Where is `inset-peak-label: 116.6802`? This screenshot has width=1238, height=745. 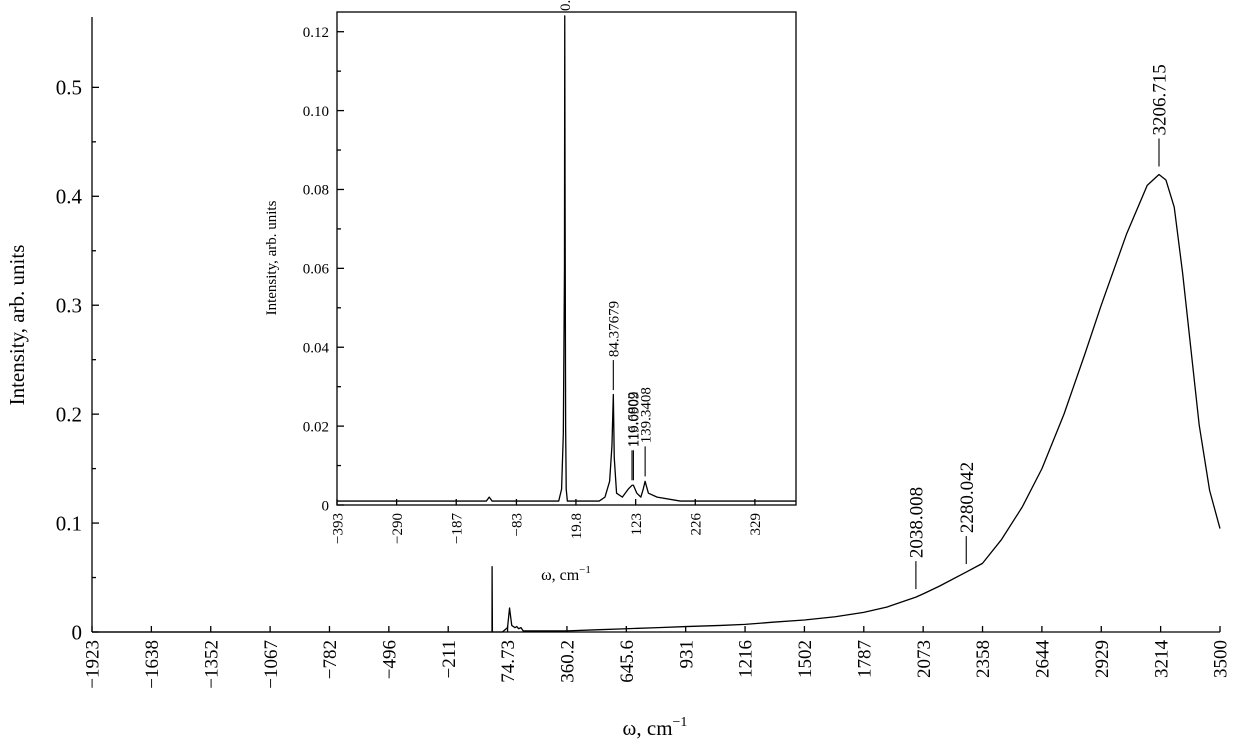 inset-peak-label: 116.6802 is located at coordinates (633, 420).